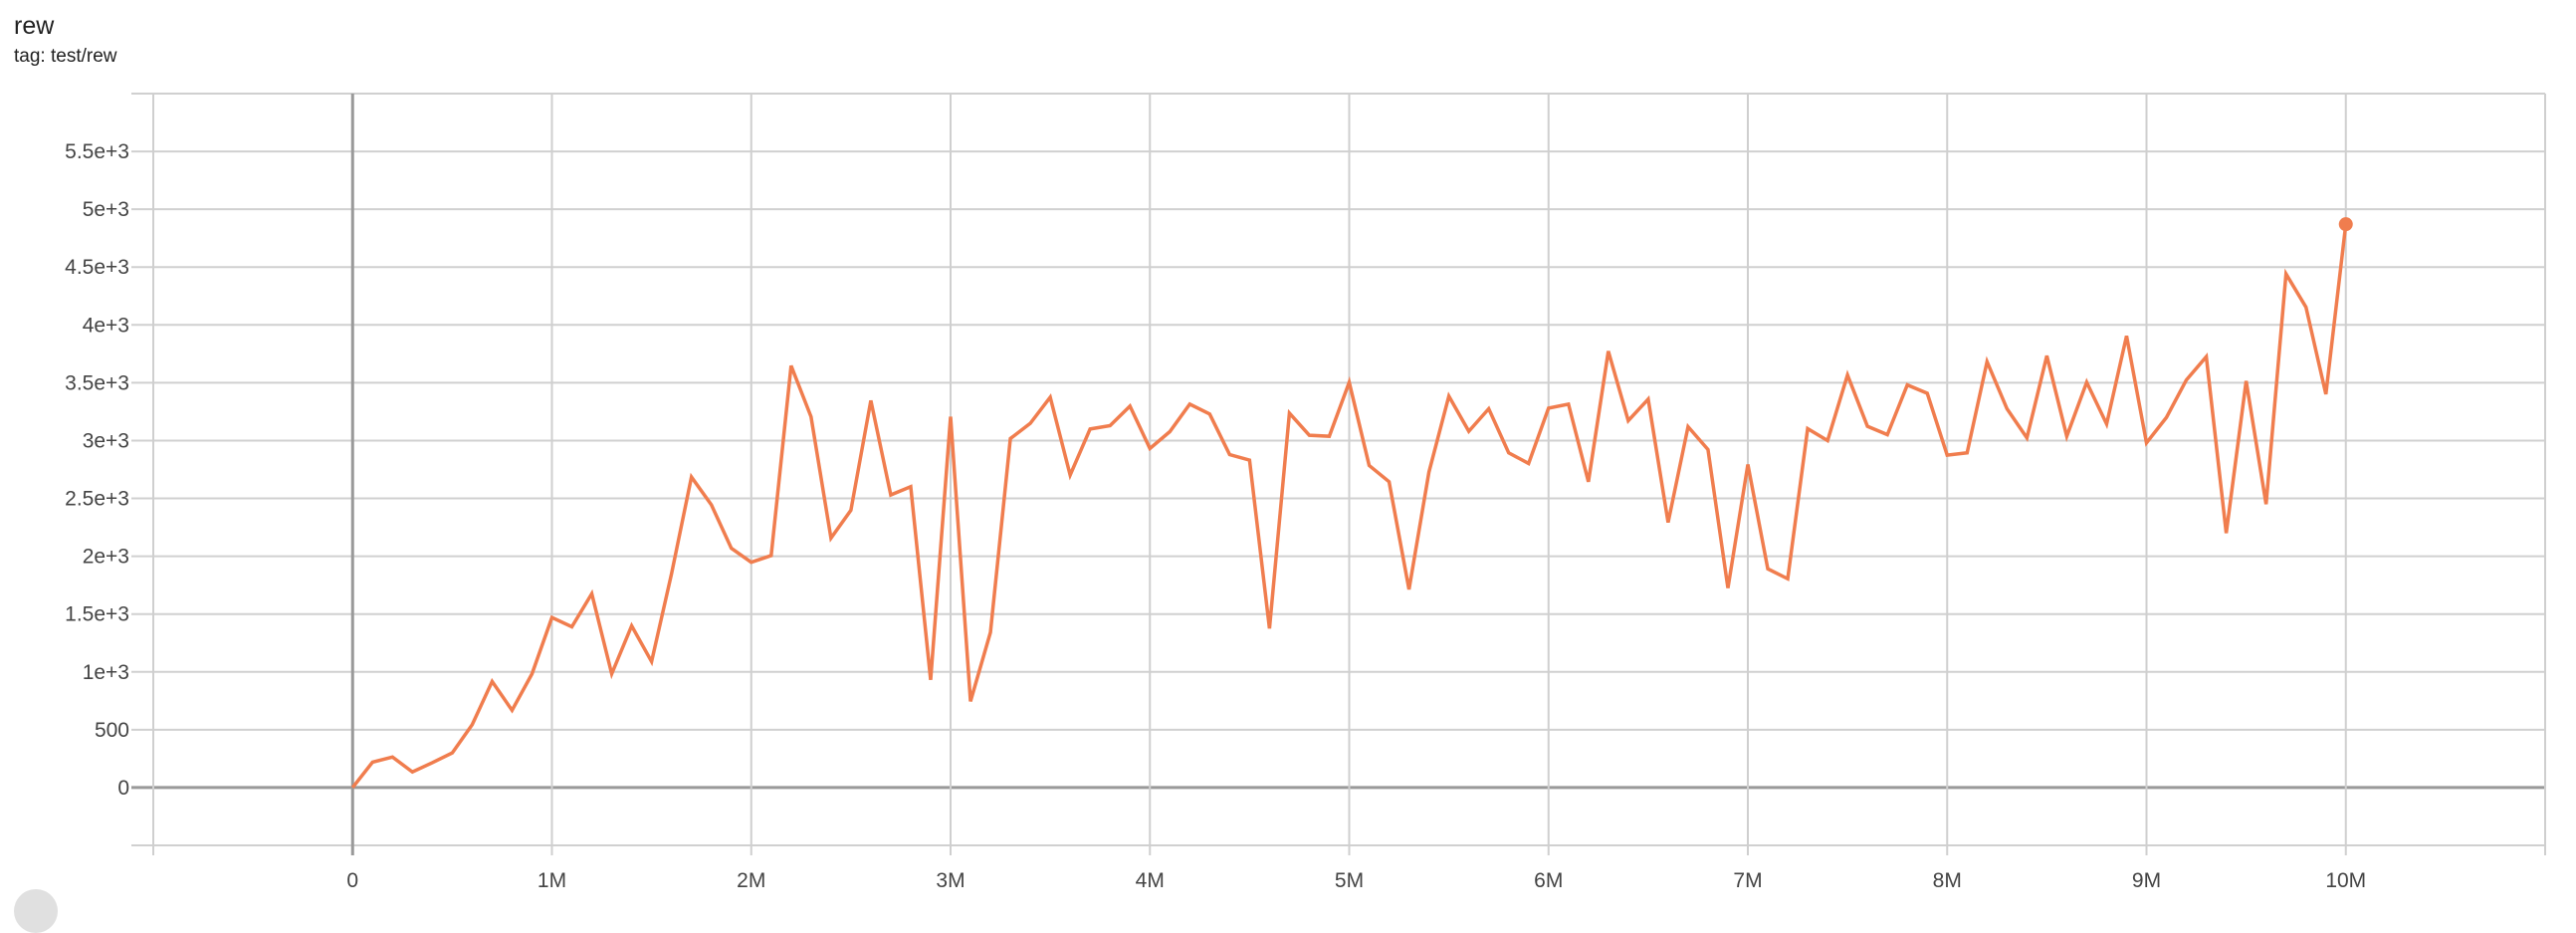 The width and height of the screenshot is (2576, 933). What do you see at coordinates (106, 209) in the screenshot?
I see `y-tick-label: 5e+3` at bounding box center [106, 209].